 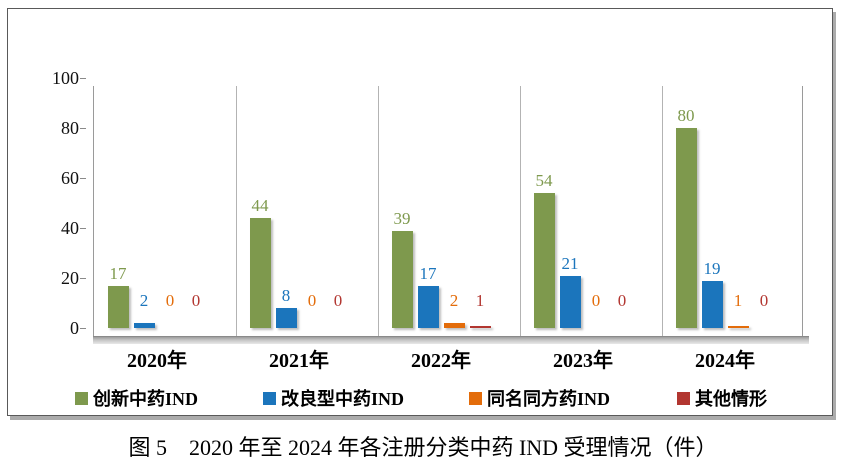 I want to click on bar-slot: 21, so click(x=570, y=203).